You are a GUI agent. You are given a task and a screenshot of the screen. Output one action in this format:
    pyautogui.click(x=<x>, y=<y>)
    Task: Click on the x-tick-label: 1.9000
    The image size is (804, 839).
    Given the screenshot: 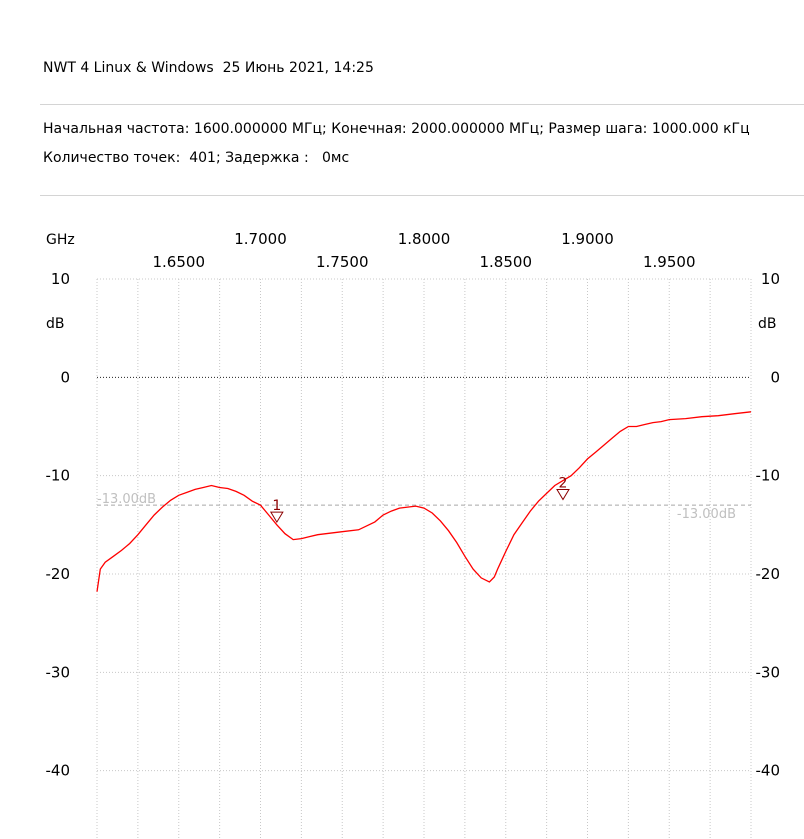 What is the action you would take?
    pyautogui.click(x=587, y=239)
    